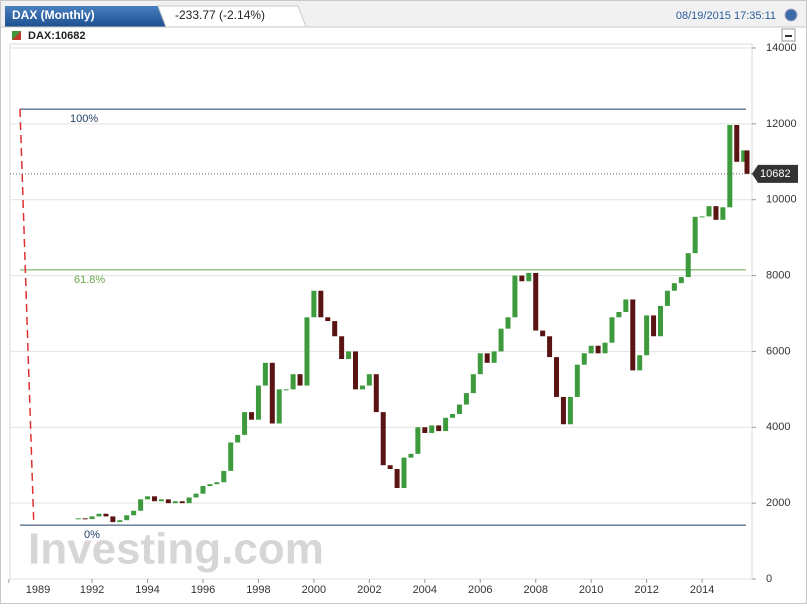 The width and height of the screenshot is (807, 609). I want to click on x-tick-label: 2012, so click(646, 590).